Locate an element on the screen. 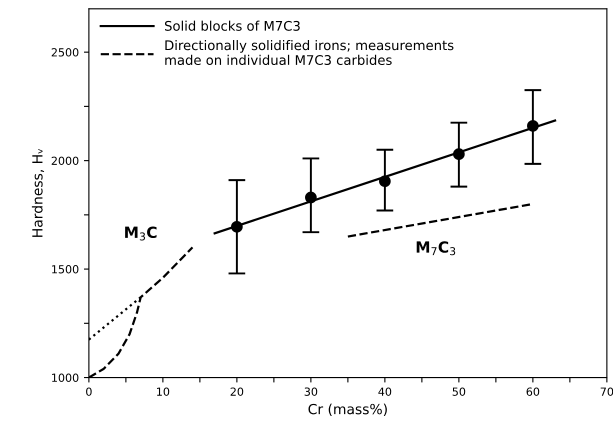 The height and width of the screenshot is (439, 613). legend-label: Directionally solidified irons; measurements made on individual M7C3 carbides is located at coordinates (309, 53).